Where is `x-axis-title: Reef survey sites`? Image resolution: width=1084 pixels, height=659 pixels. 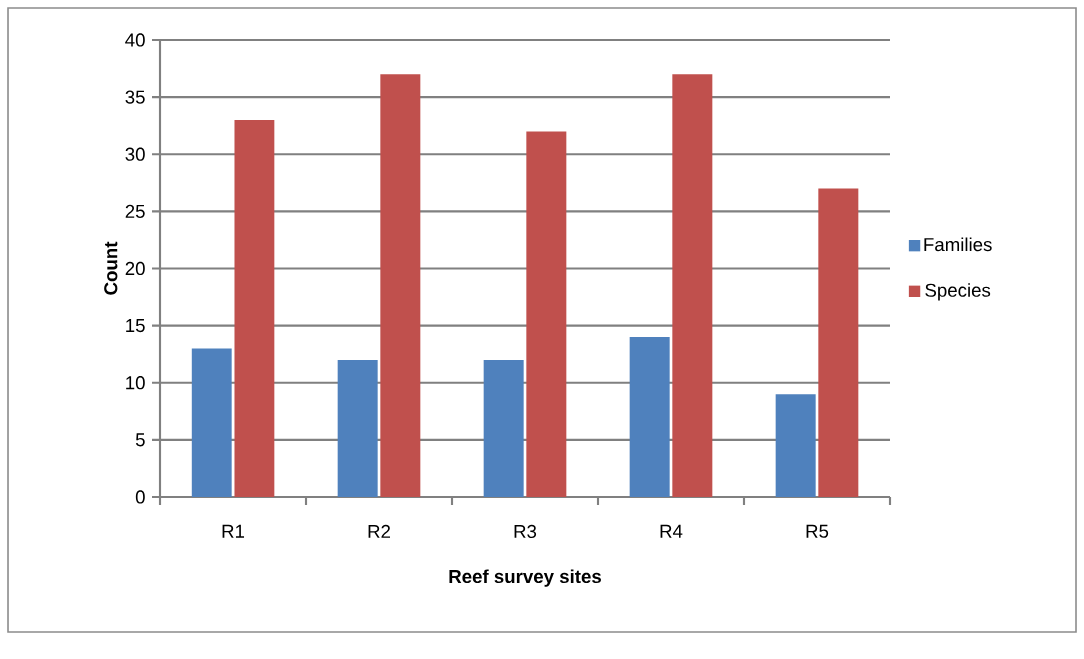
x-axis-title: Reef survey sites is located at coordinates (525, 578).